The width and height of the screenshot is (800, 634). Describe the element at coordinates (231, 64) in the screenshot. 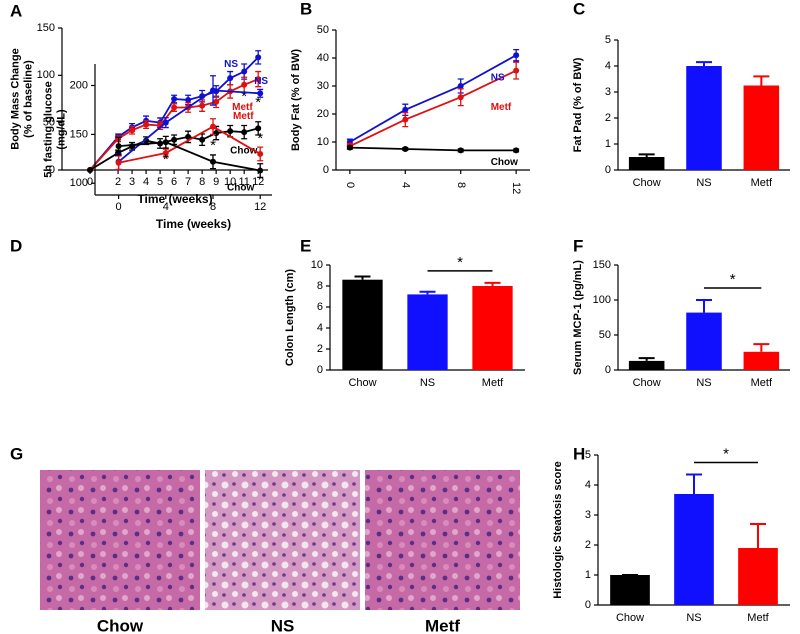

I see `series-label: NS` at that location.